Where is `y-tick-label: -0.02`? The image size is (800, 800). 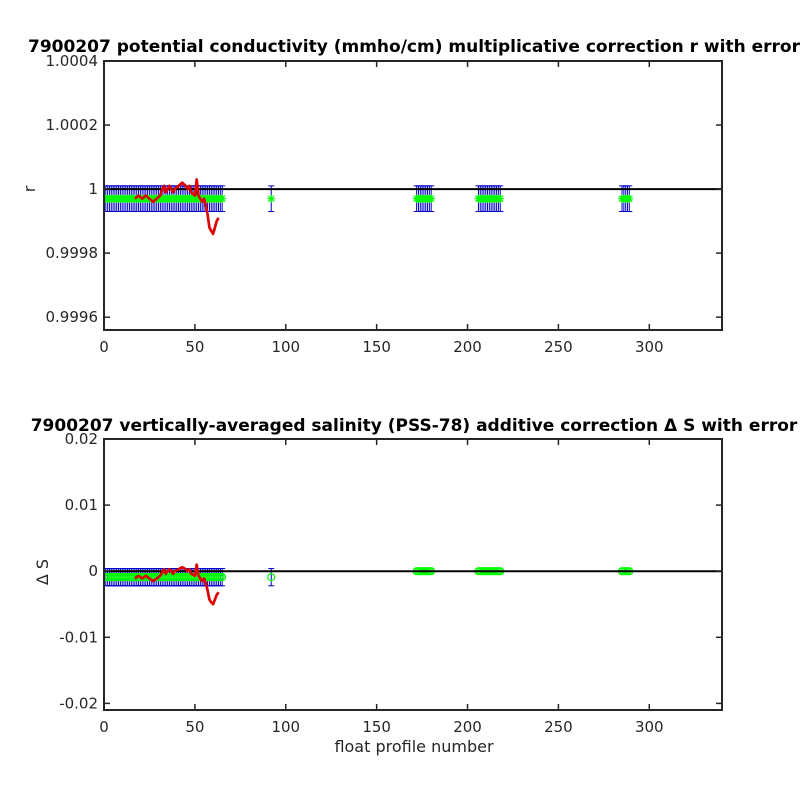
y-tick-label: -0.02 is located at coordinates (78, 703).